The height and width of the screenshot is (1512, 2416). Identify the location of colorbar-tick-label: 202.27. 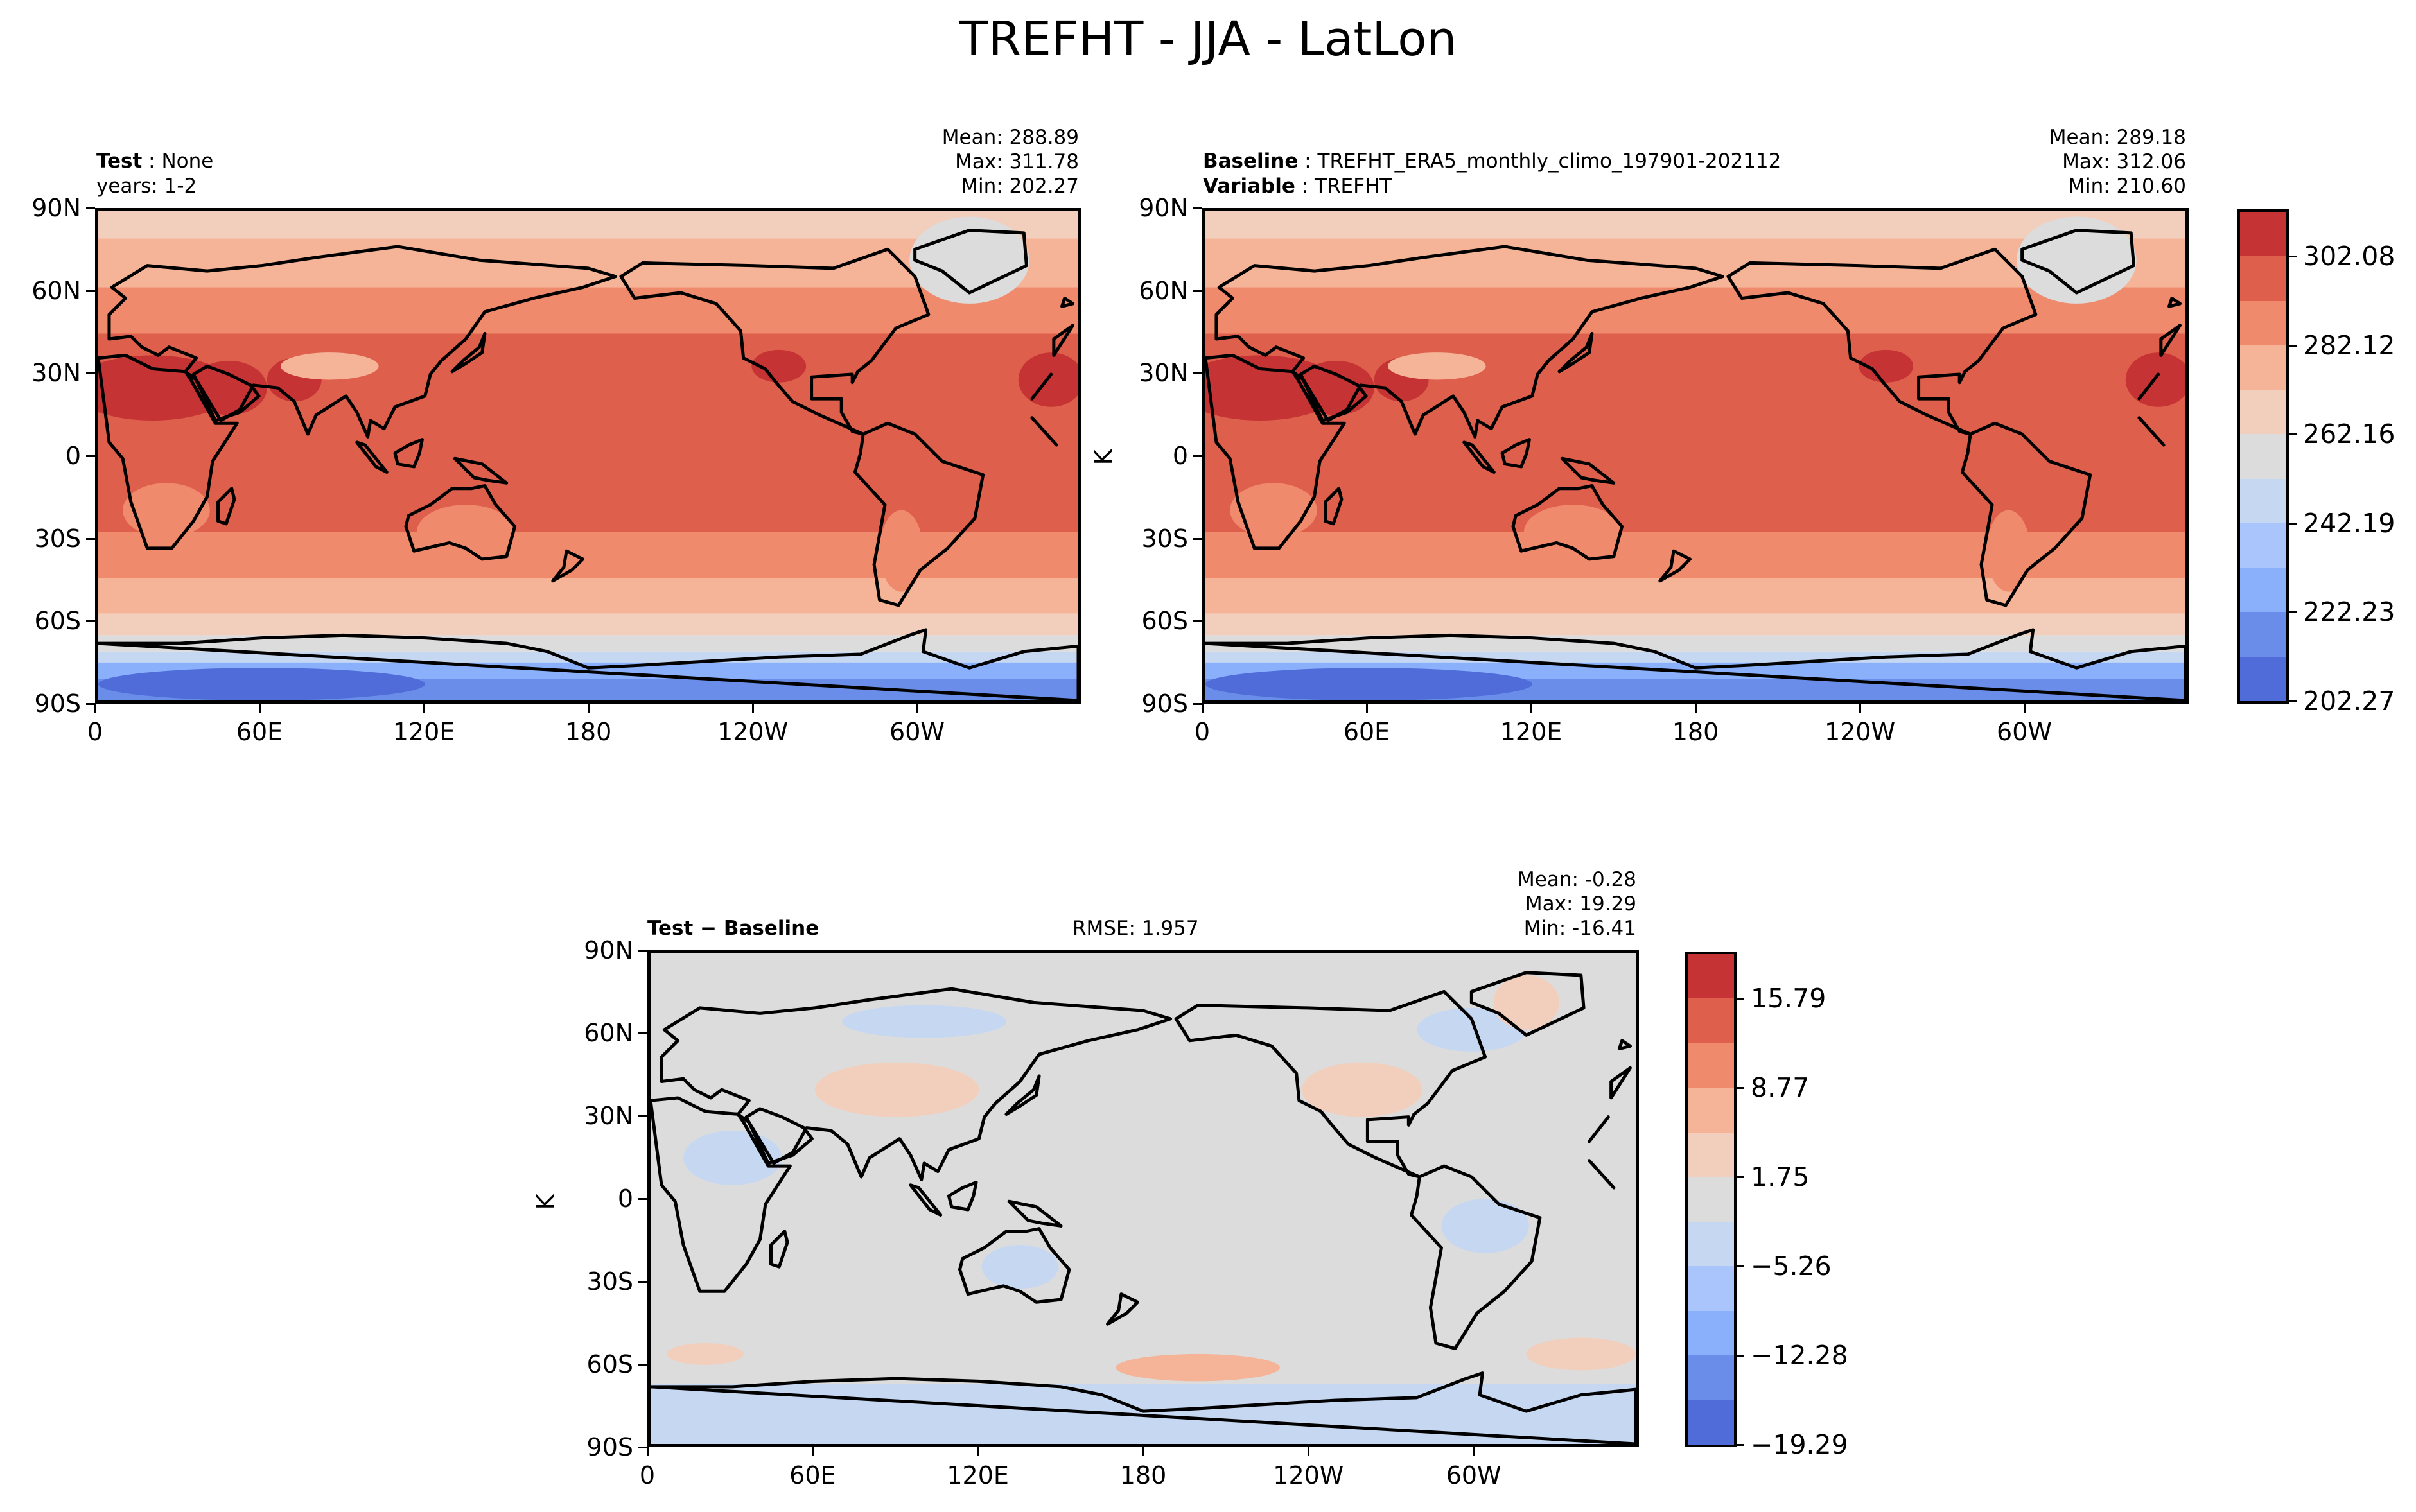
(2349, 701).